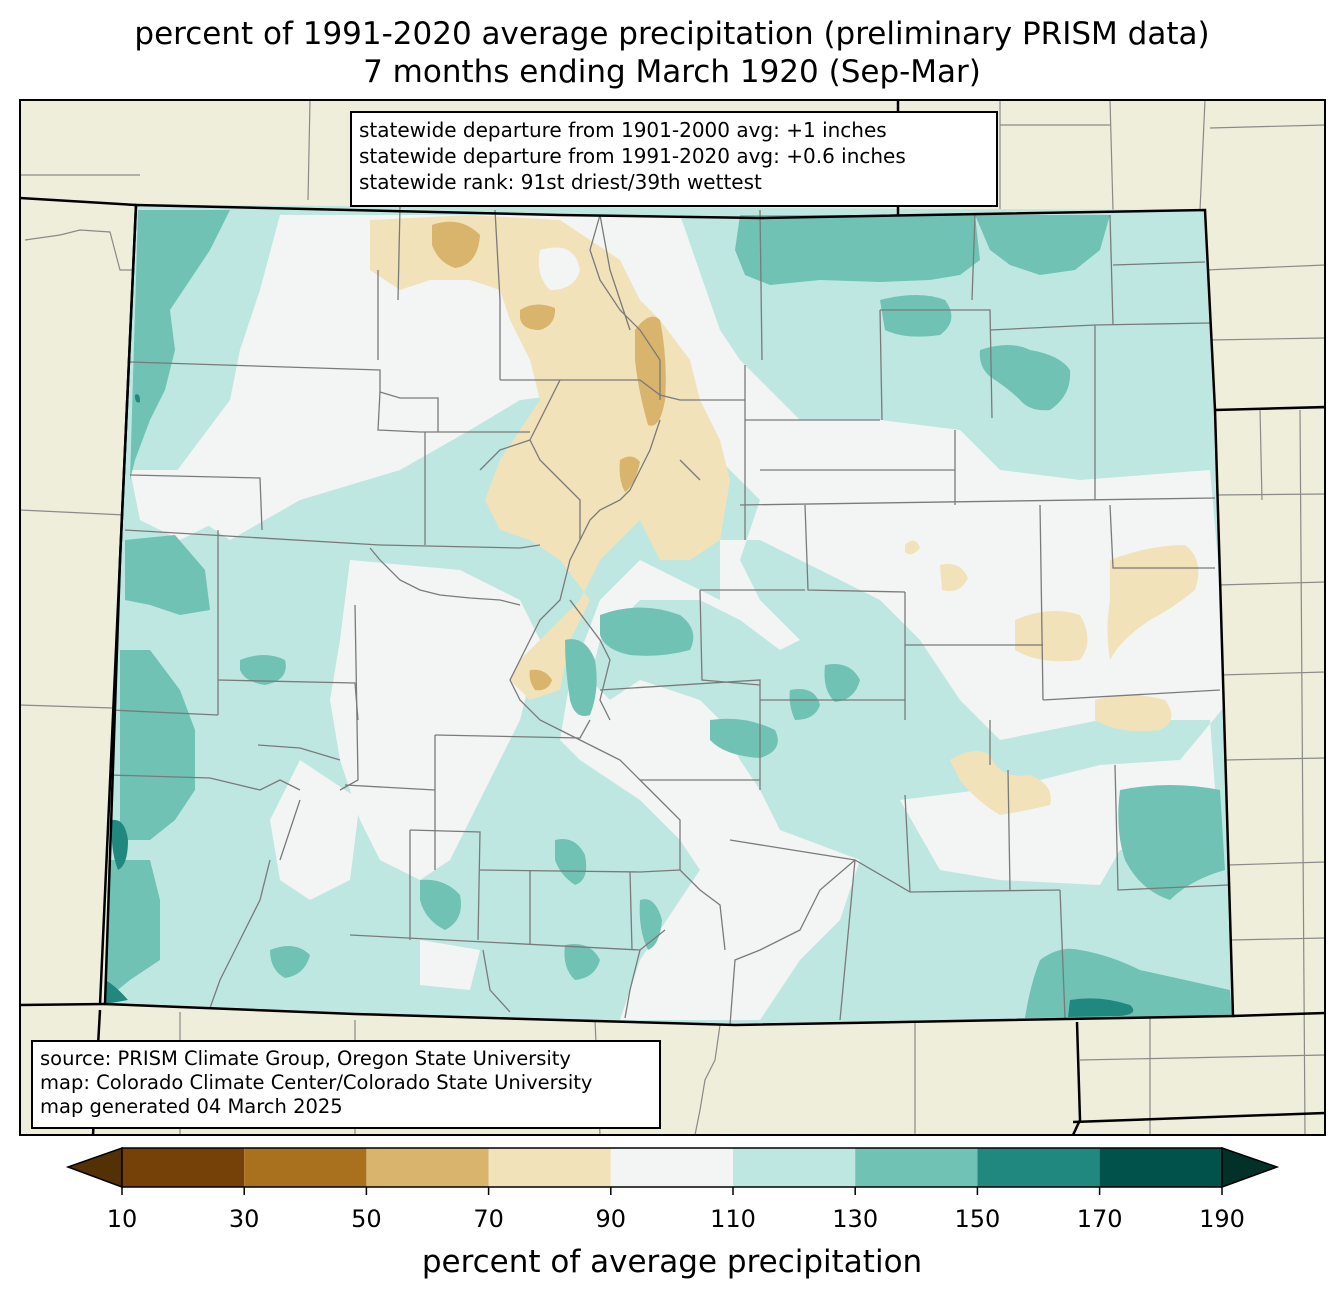  I want to click on colorbar, so click(672, 1170).